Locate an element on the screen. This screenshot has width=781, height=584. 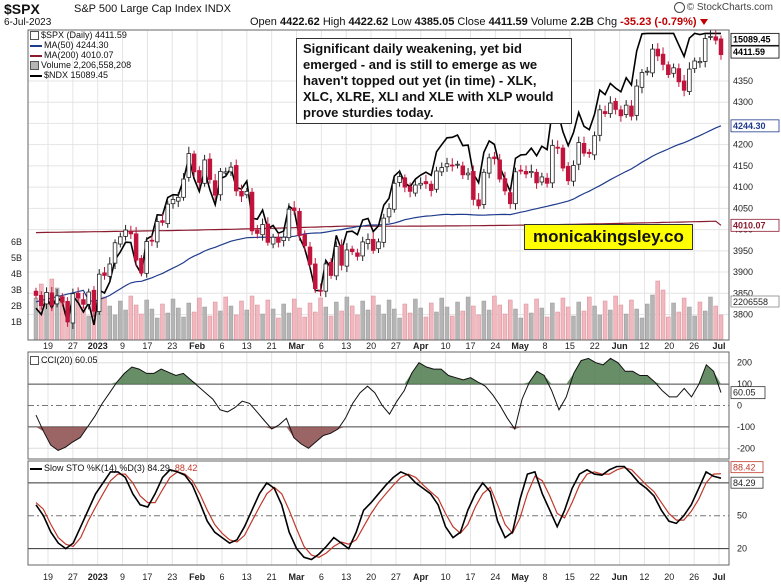
cci-value-tag is located at coordinates (748, 393).